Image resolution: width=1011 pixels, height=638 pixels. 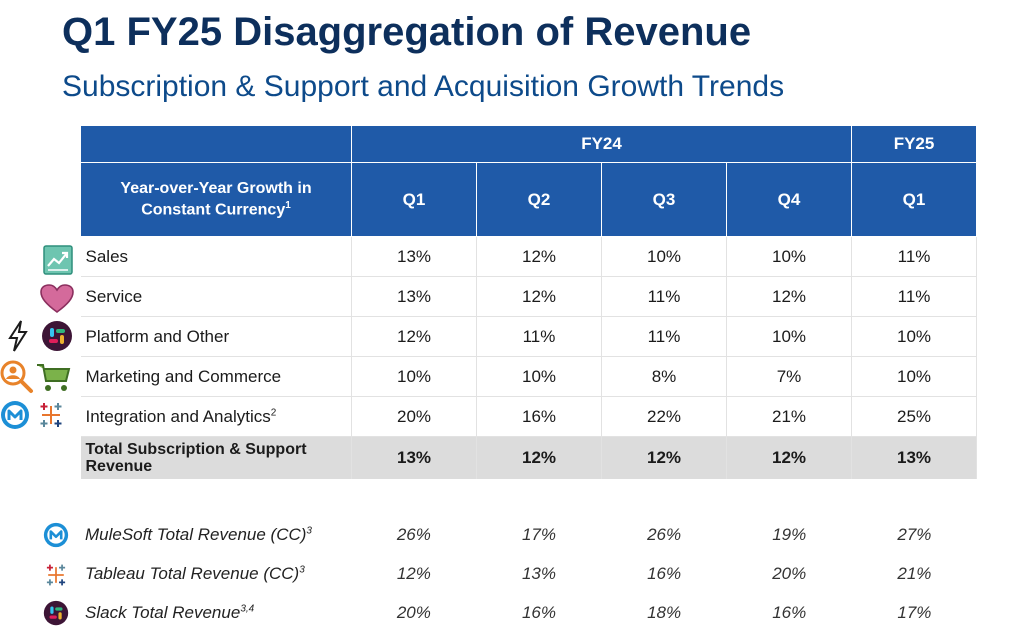 What do you see at coordinates (407, 32) in the screenshot?
I see `page-title: Q1 FY25 Disaggregation of Revenue` at bounding box center [407, 32].